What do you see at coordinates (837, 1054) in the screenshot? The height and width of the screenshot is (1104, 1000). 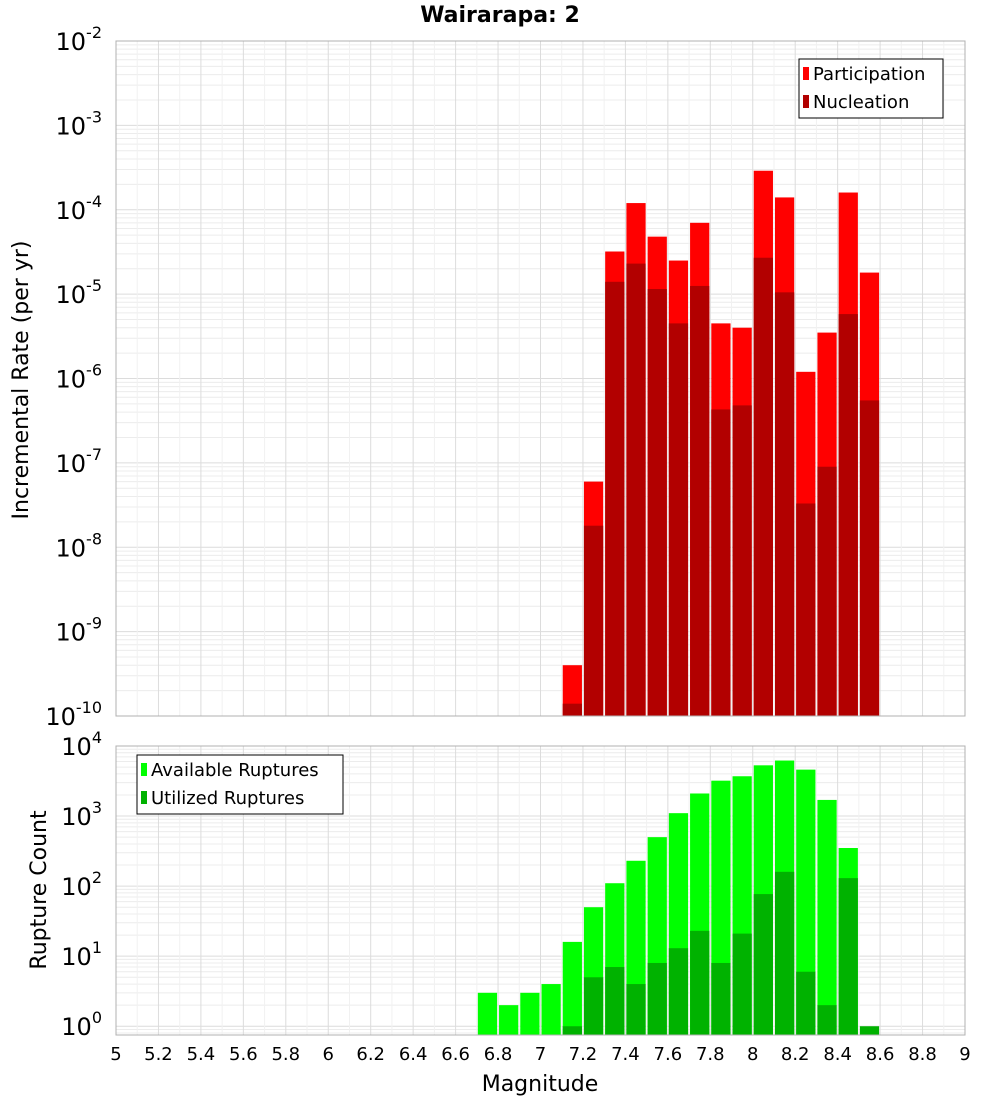 I see `x-tick-label: 8.4` at bounding box center [837, 1054].